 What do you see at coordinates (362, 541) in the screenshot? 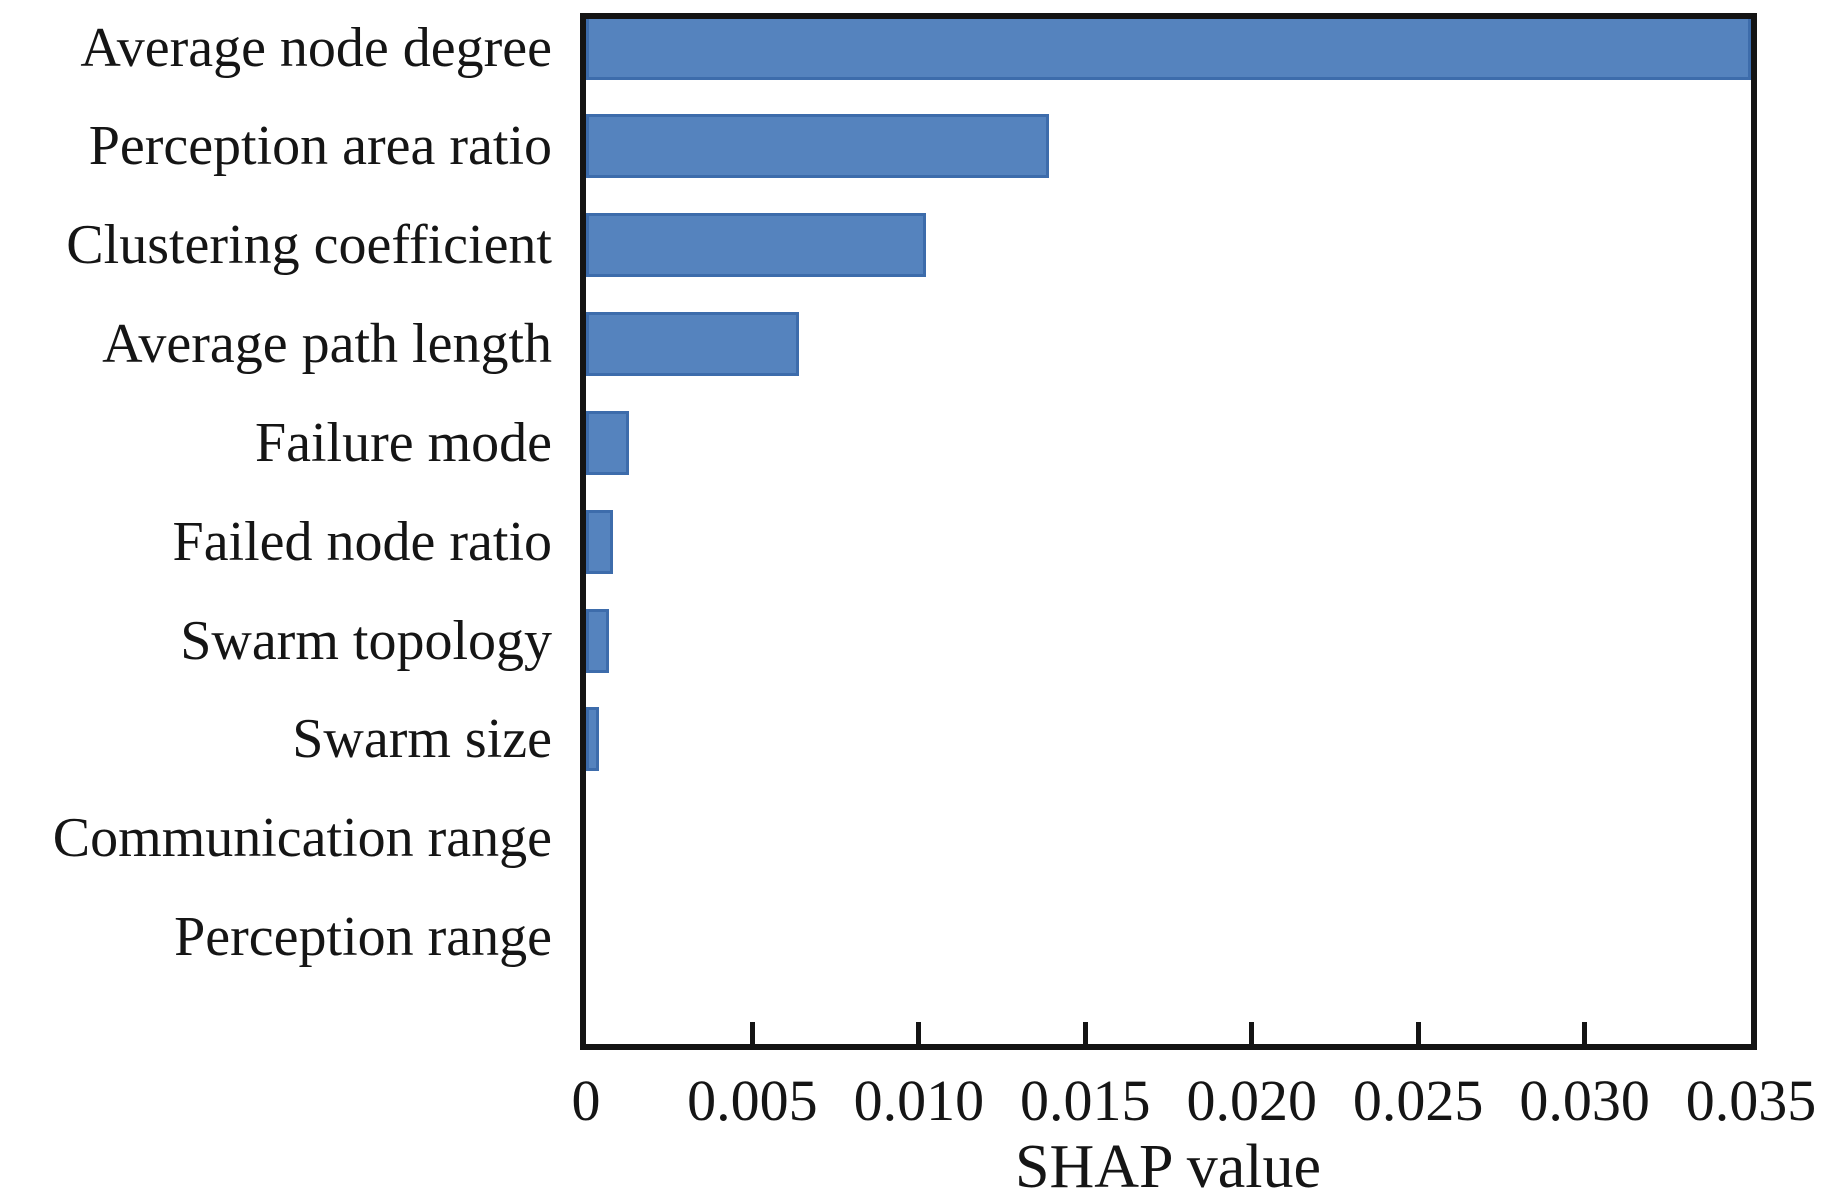
I see `y-axis-category-label: Failed node ratio` at bounding box center [362, 541].